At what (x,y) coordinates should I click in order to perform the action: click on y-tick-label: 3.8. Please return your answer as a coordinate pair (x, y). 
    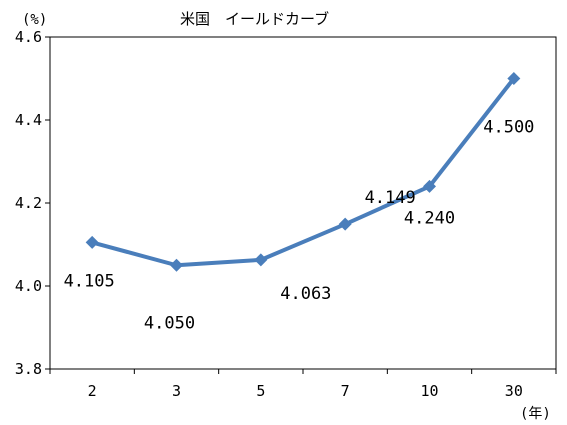
    Looking at the image, I should click on (28, 369).